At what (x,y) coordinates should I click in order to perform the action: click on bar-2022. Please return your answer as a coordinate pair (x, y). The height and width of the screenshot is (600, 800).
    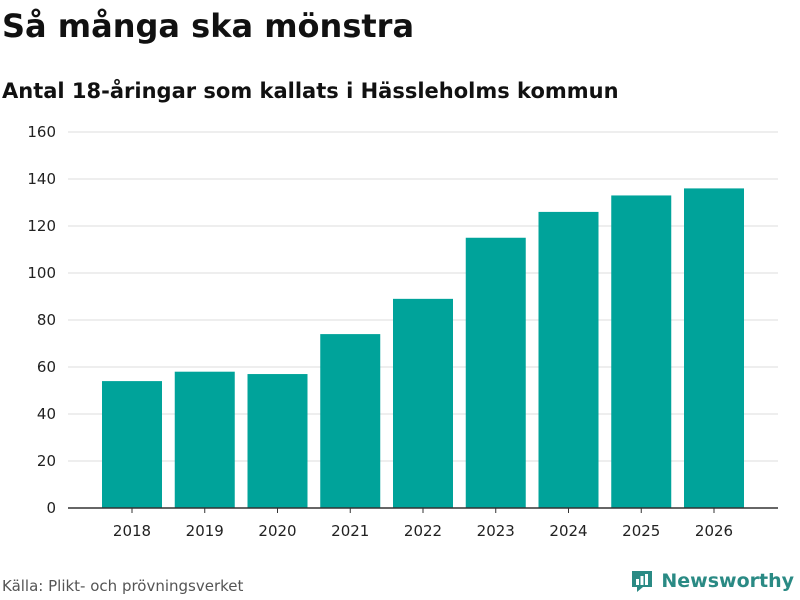
    Looking at the image, I should click on (423, 403).